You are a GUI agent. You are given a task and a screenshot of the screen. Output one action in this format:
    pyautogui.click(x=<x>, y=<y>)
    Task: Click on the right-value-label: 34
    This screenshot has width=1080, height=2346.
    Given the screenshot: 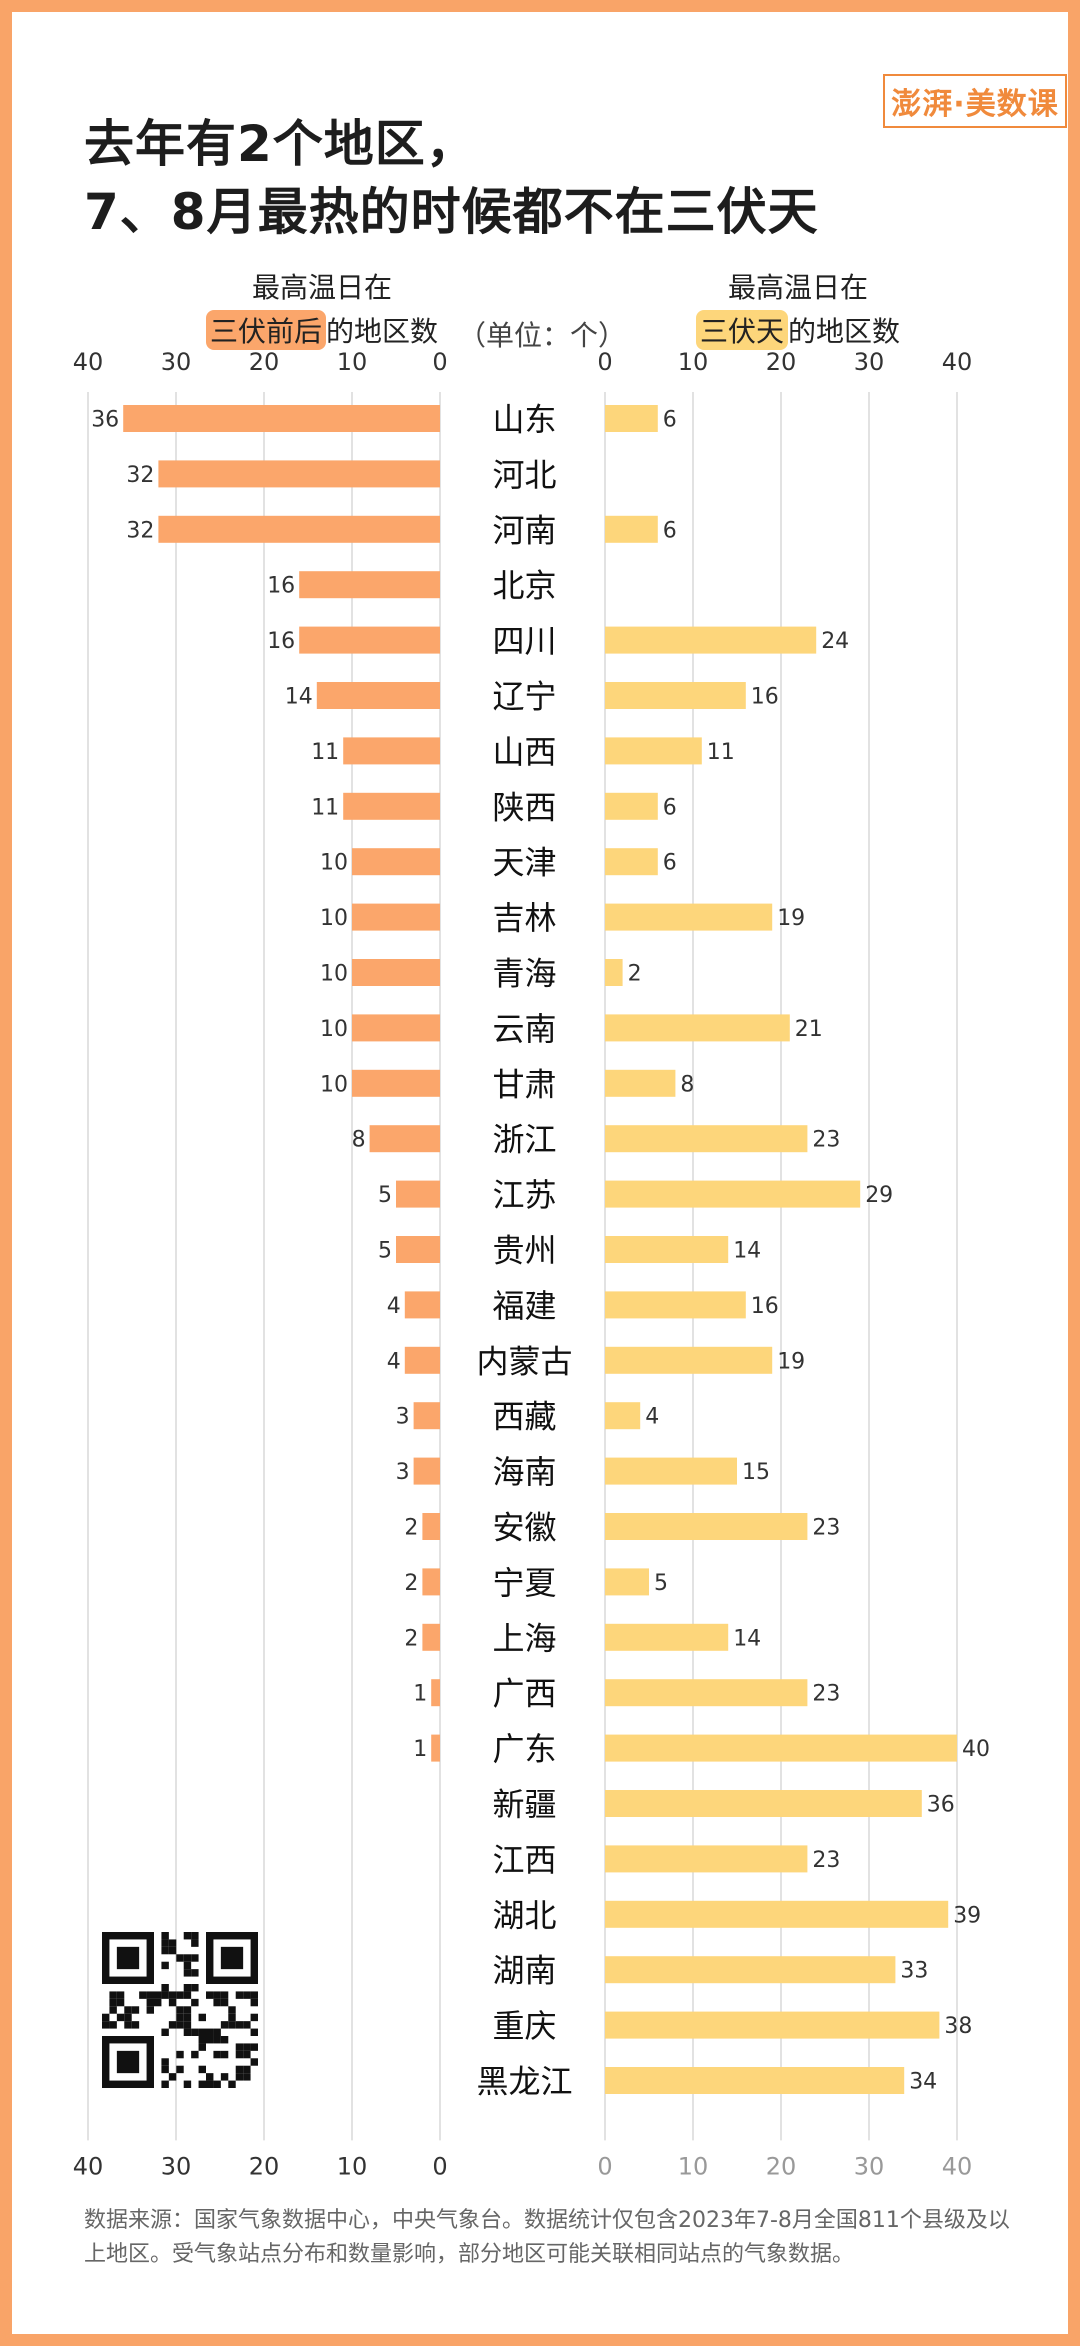 What is the action you would take?
    pyautogui.click(x=923, y=2082)
    